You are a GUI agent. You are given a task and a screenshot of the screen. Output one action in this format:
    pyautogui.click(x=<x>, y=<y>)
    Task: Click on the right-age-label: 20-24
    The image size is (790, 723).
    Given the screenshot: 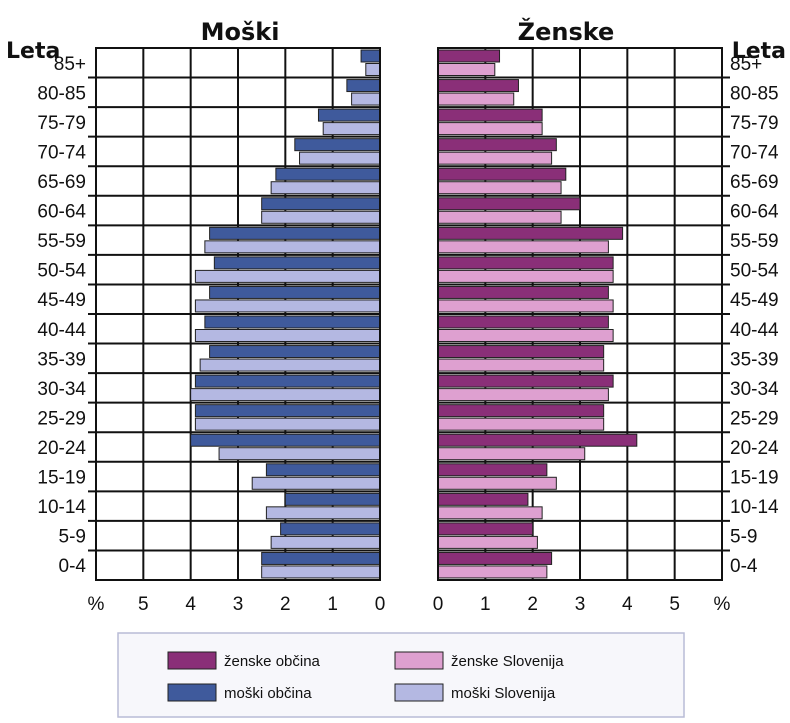 What is the action you would take?
    pyautogui.click(x=754, y=448)
    